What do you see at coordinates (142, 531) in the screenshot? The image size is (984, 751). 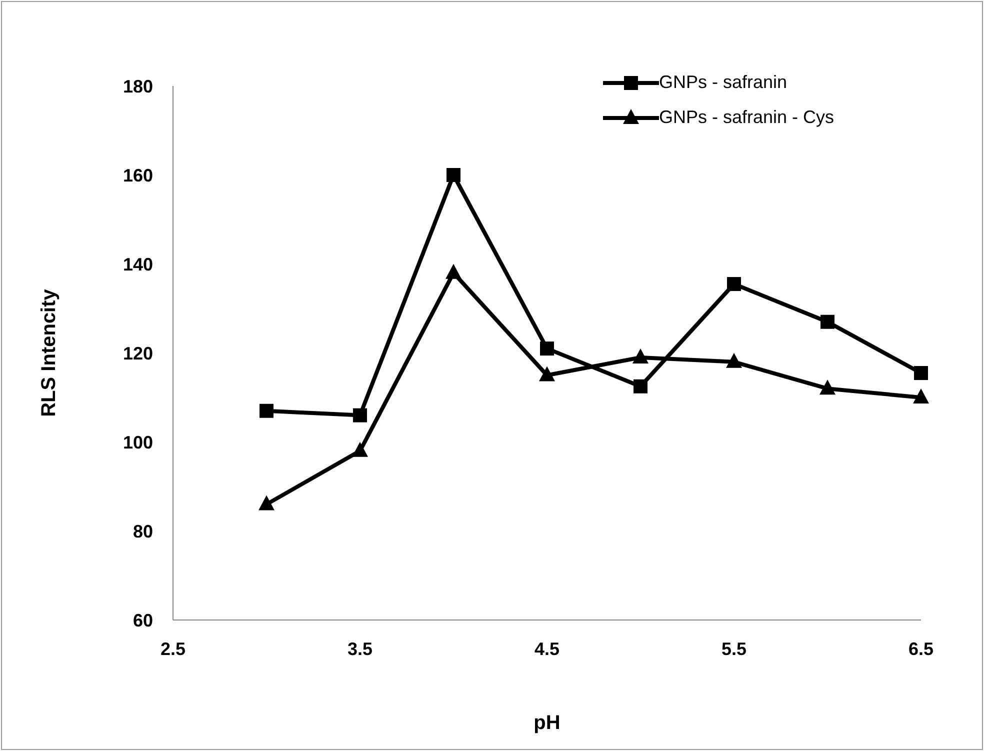 I see `y-tick-label: 80` at bounding box center [142, 531].